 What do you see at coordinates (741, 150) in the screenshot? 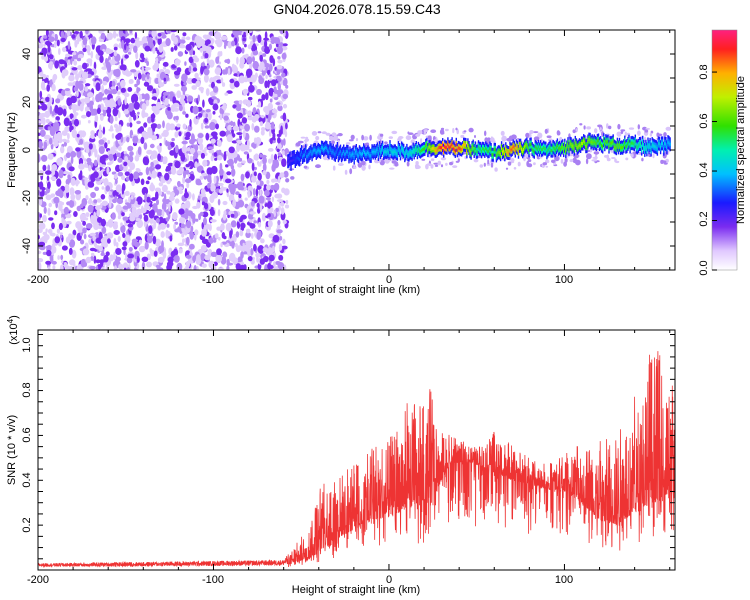
I see `colorbar-label: Normalized spectral amplitude` at bounding box center [741, 150].